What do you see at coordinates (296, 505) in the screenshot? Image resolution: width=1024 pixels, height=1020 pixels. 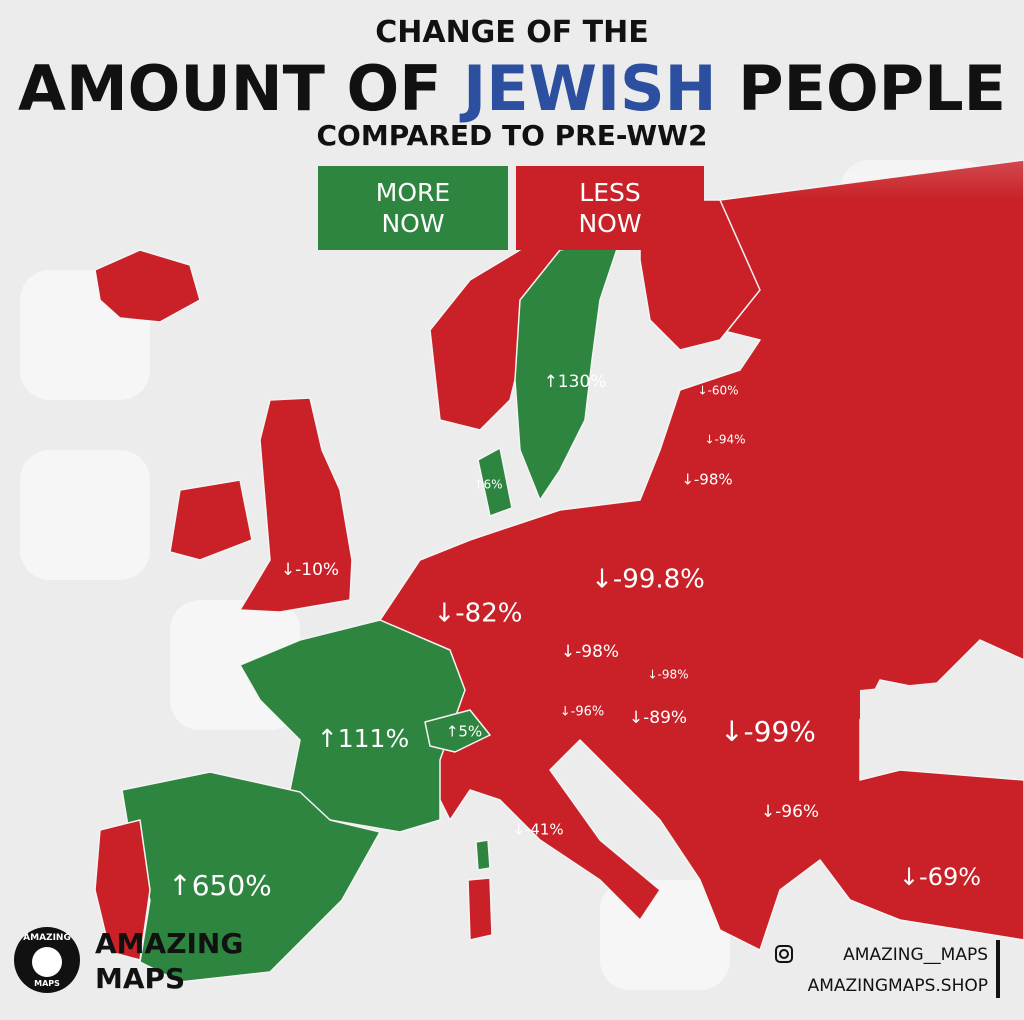 I see `united-kingdom` at bounding box center [296, 505].